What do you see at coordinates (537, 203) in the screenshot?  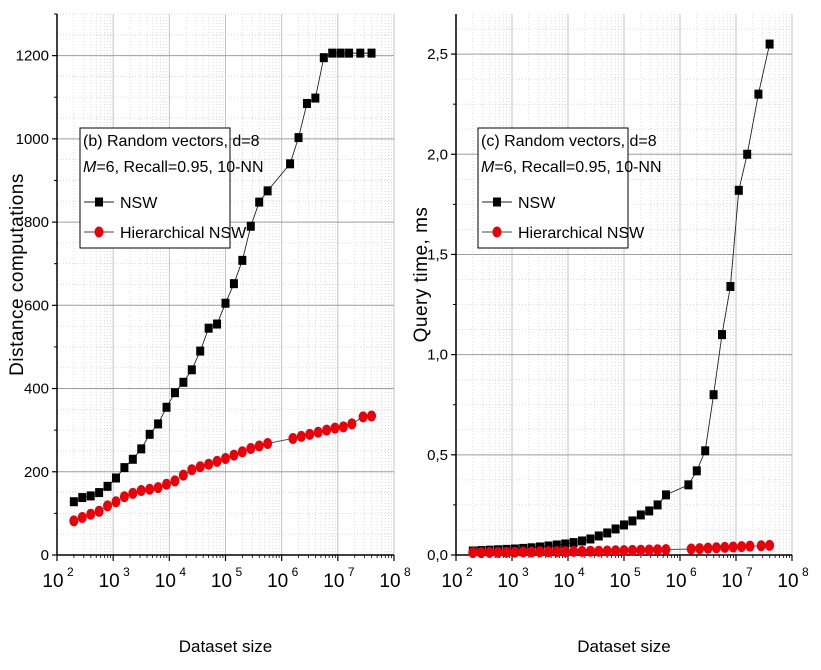 I see `legend-label-nsw: NSW` at bounding box center [537, 203].